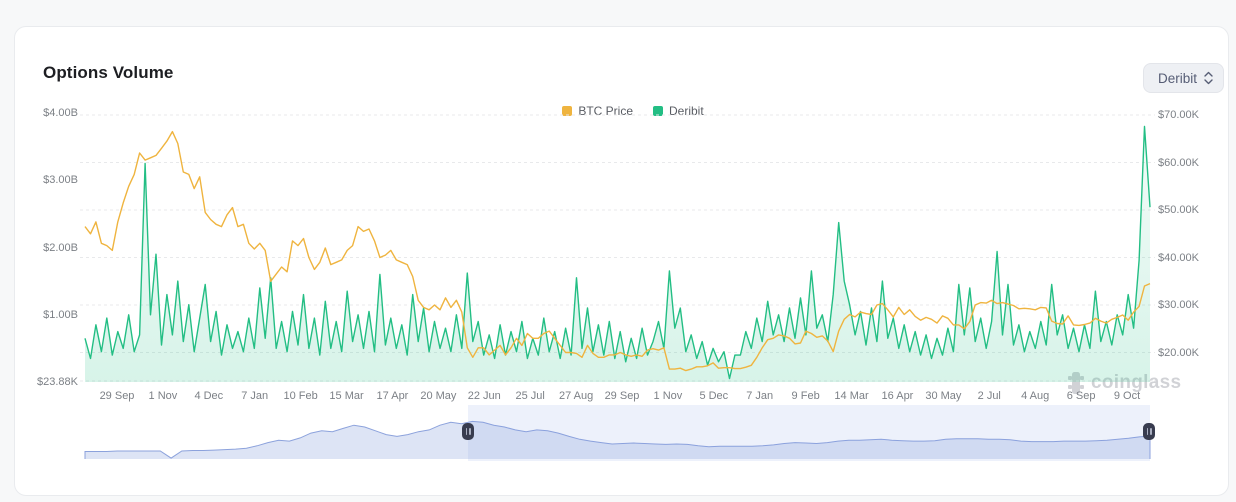 Image resolution: width=1236 pixels, height=502 pixels. Describe the element at coordinates (60, 113) in the screenshot. I see `left-axis-tick-label: $4.00B` at that location.